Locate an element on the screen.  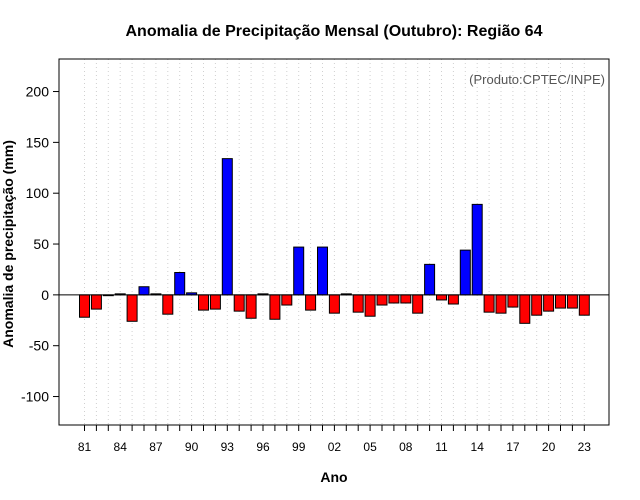
bar-1995 is located at coordinates (251, 306).